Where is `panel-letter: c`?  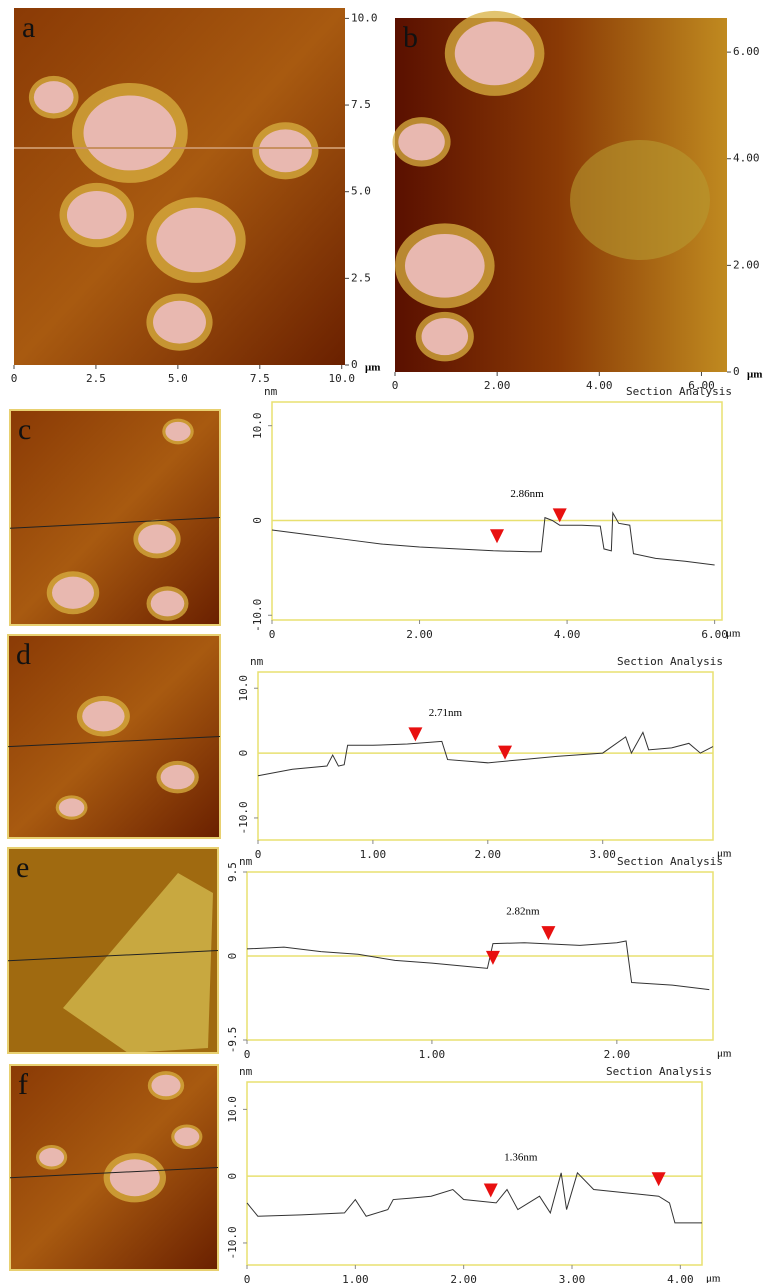 panel-letter: c is located at coordinates (24, 429).